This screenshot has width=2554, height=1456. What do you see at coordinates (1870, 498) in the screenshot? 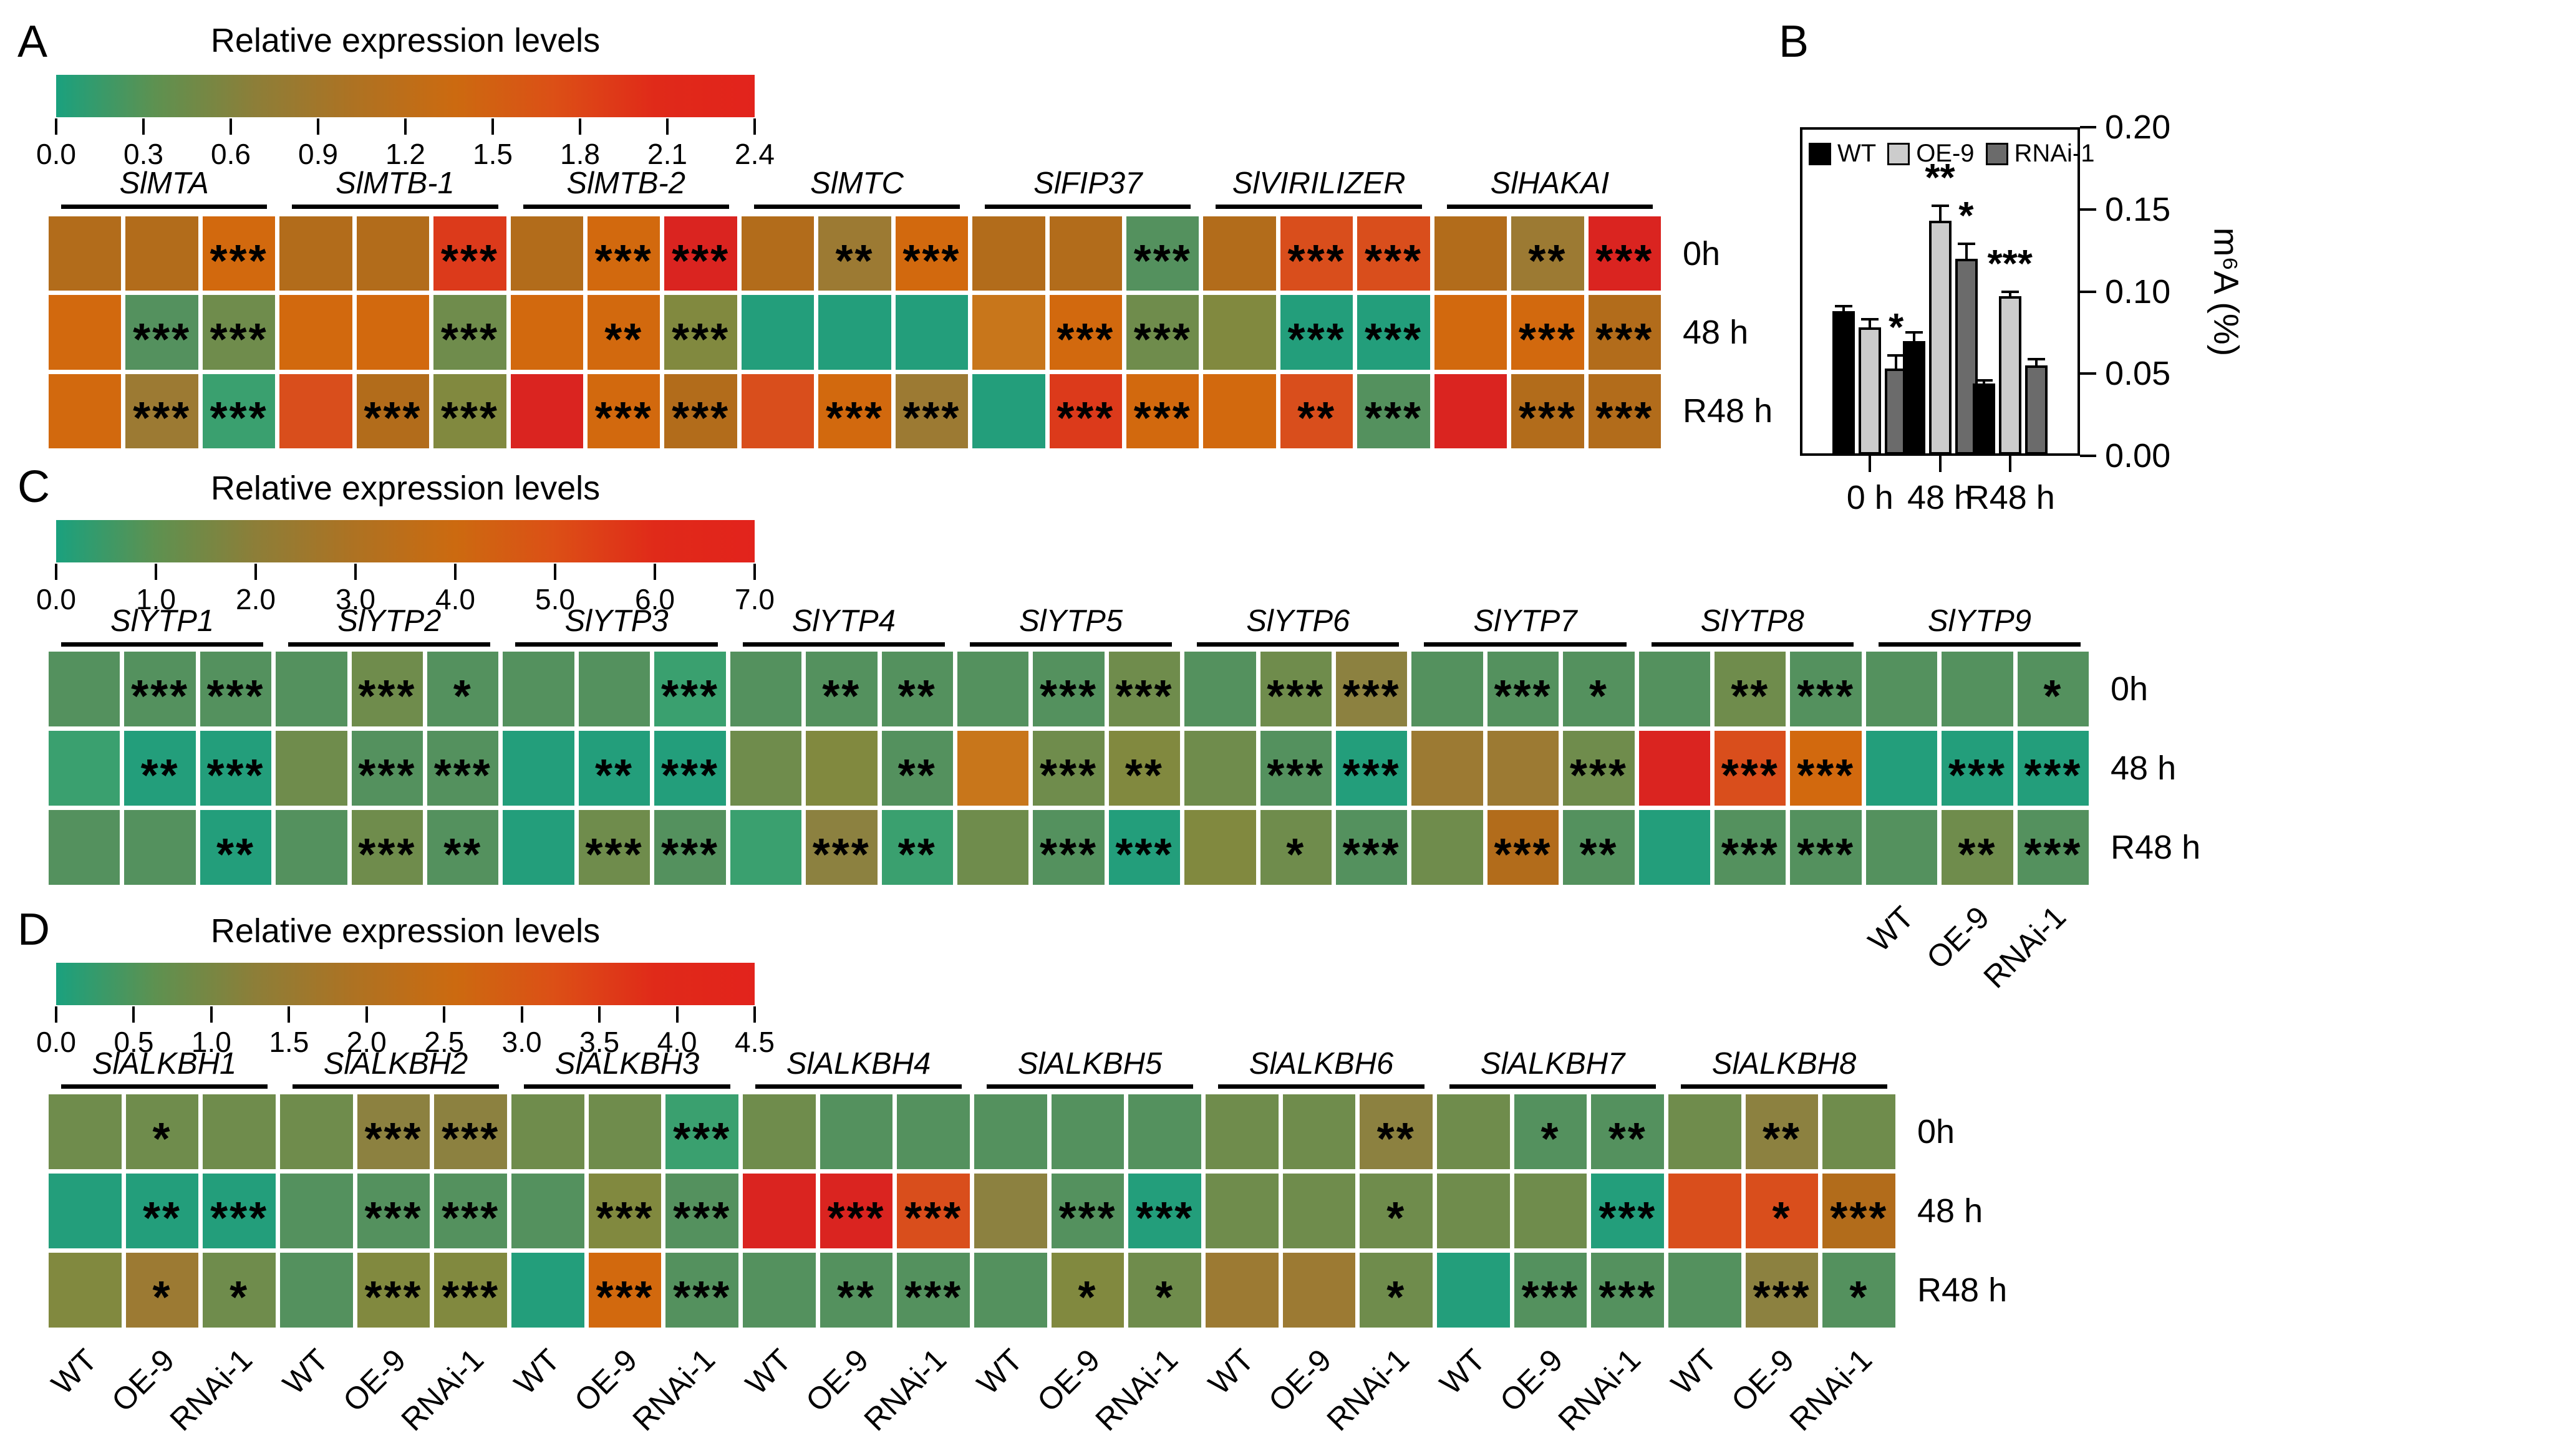
I see `x-tick-label: 0 h` at bounding box center [1870, 498].